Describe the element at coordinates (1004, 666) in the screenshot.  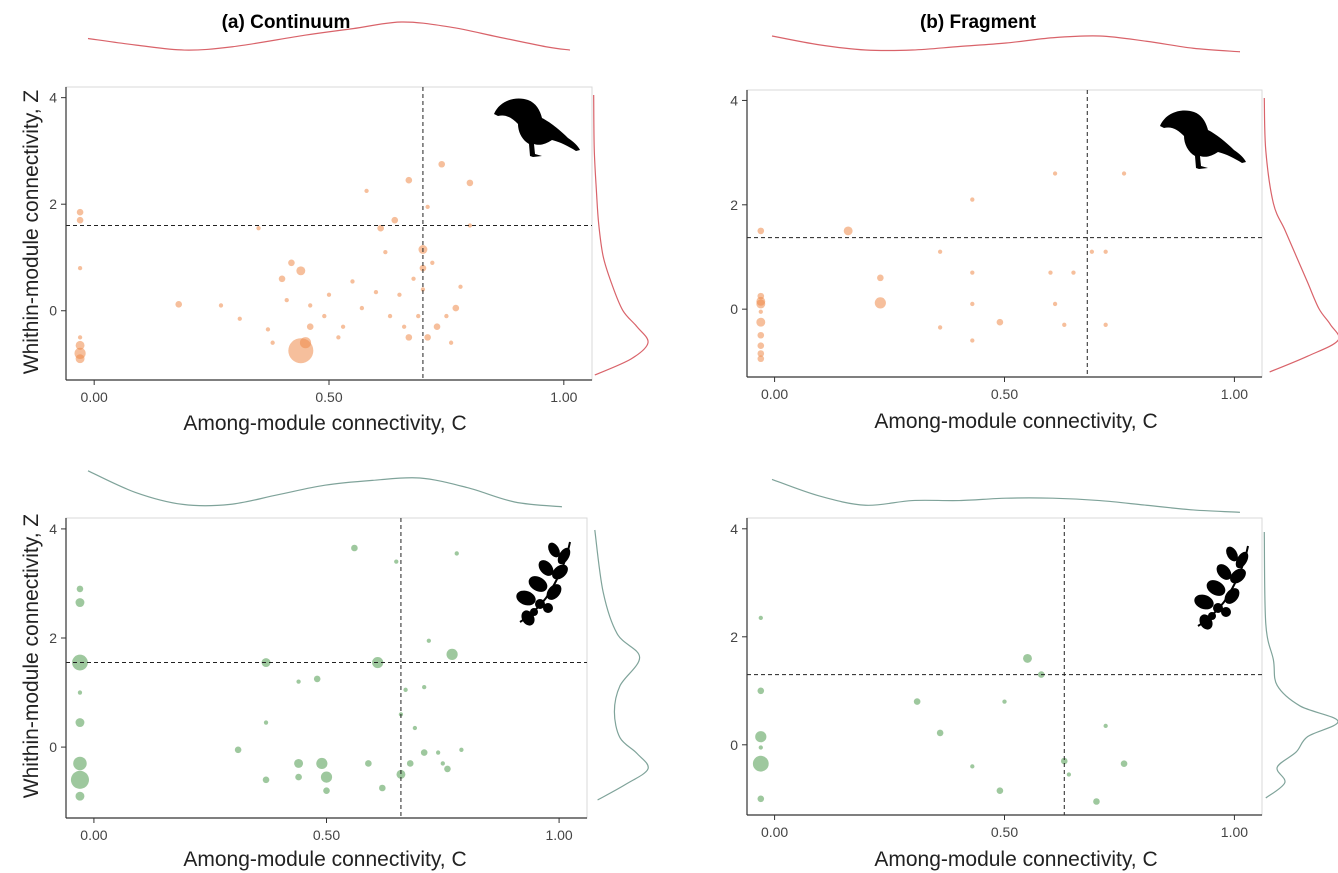
I see `plot-area` at that location.